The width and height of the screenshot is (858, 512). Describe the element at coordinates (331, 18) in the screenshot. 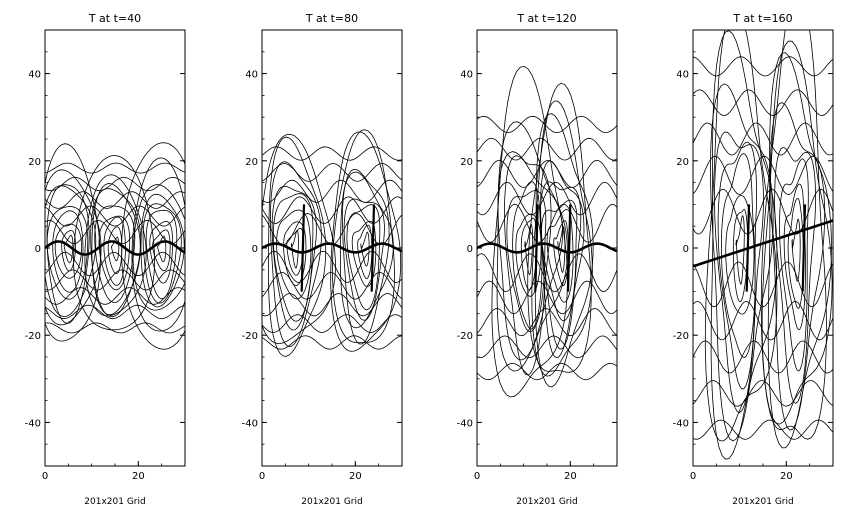

I see `panel-title: T at t=80` at that location.